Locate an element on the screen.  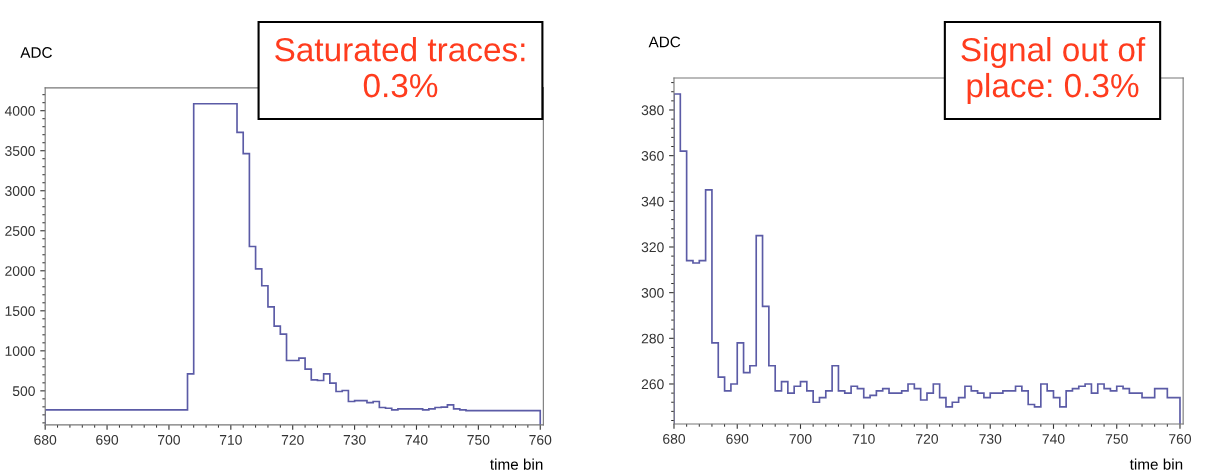
annotation: Signal out of place: 0.3% is located at coordinates (1053, 70).